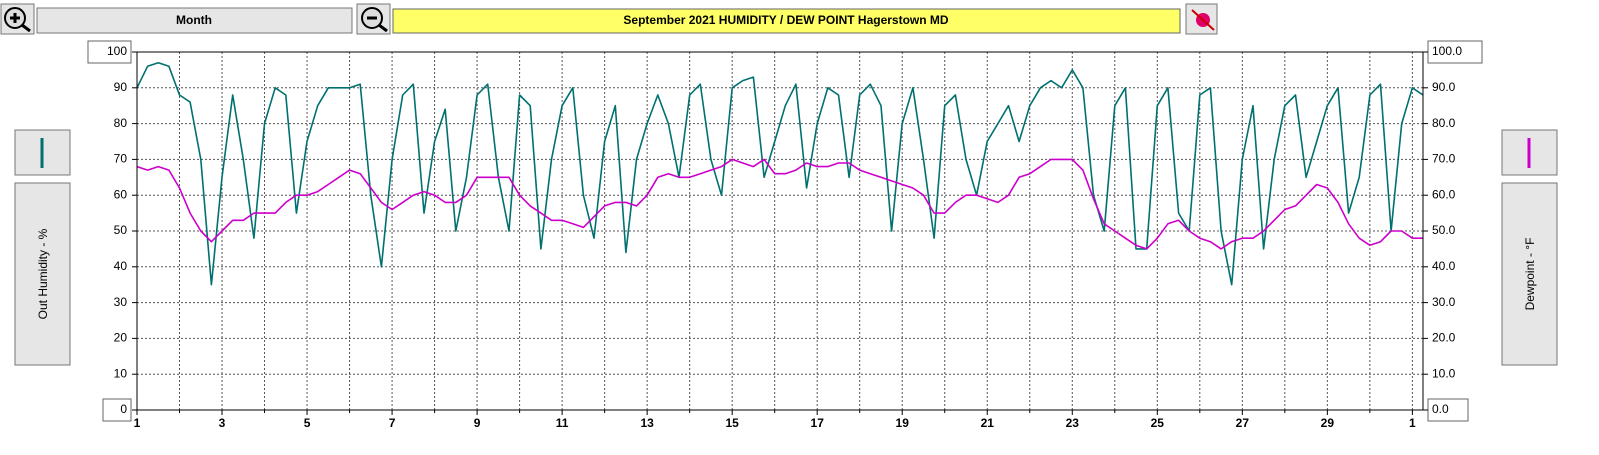 The width and height of the screenshot is (1599, 455). What do you see at coordinates (117, 51) in the screenshot?
I see `y-tick-label: 100` at bounding box center [117, 51].